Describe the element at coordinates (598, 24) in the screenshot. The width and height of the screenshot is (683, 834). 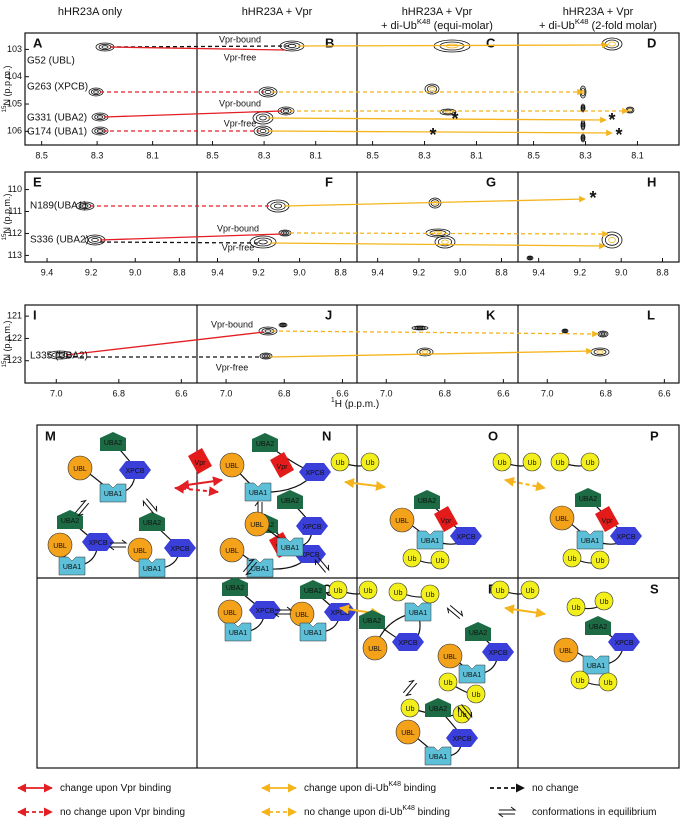
I see `column-subtitle: + di-UbK48 (2-fold molar)` at that location.